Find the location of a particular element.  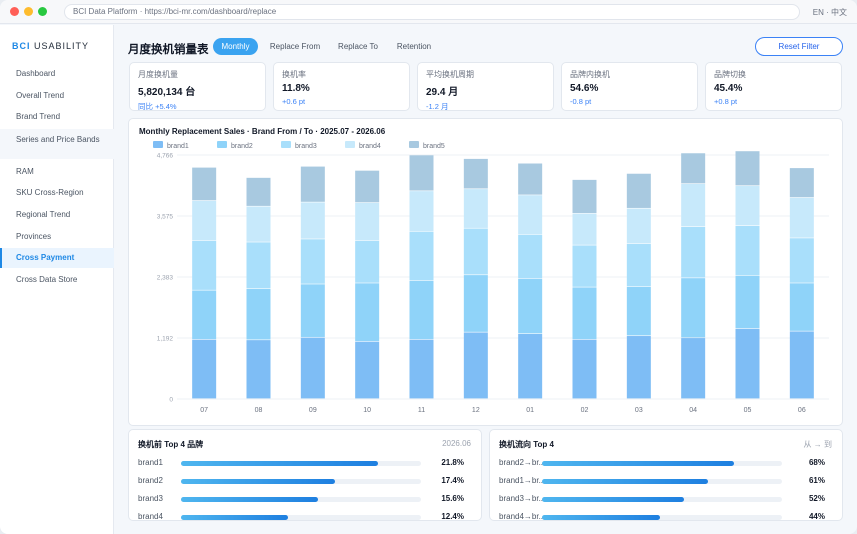

sidebar-item-series-price-bands: Series and Price Bands is located at coordinates (57, 144).